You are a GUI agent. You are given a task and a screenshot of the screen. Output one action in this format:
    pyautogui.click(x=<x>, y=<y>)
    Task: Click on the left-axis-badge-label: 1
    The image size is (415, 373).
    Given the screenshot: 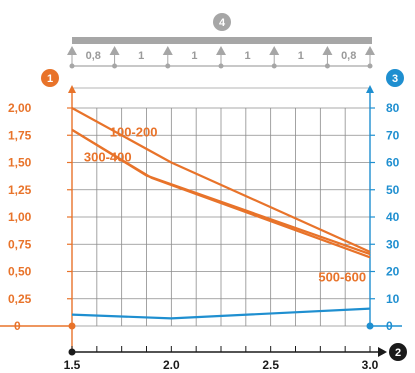 What is the action you would take?
    pyautogui.click(x=50, y=79)
    